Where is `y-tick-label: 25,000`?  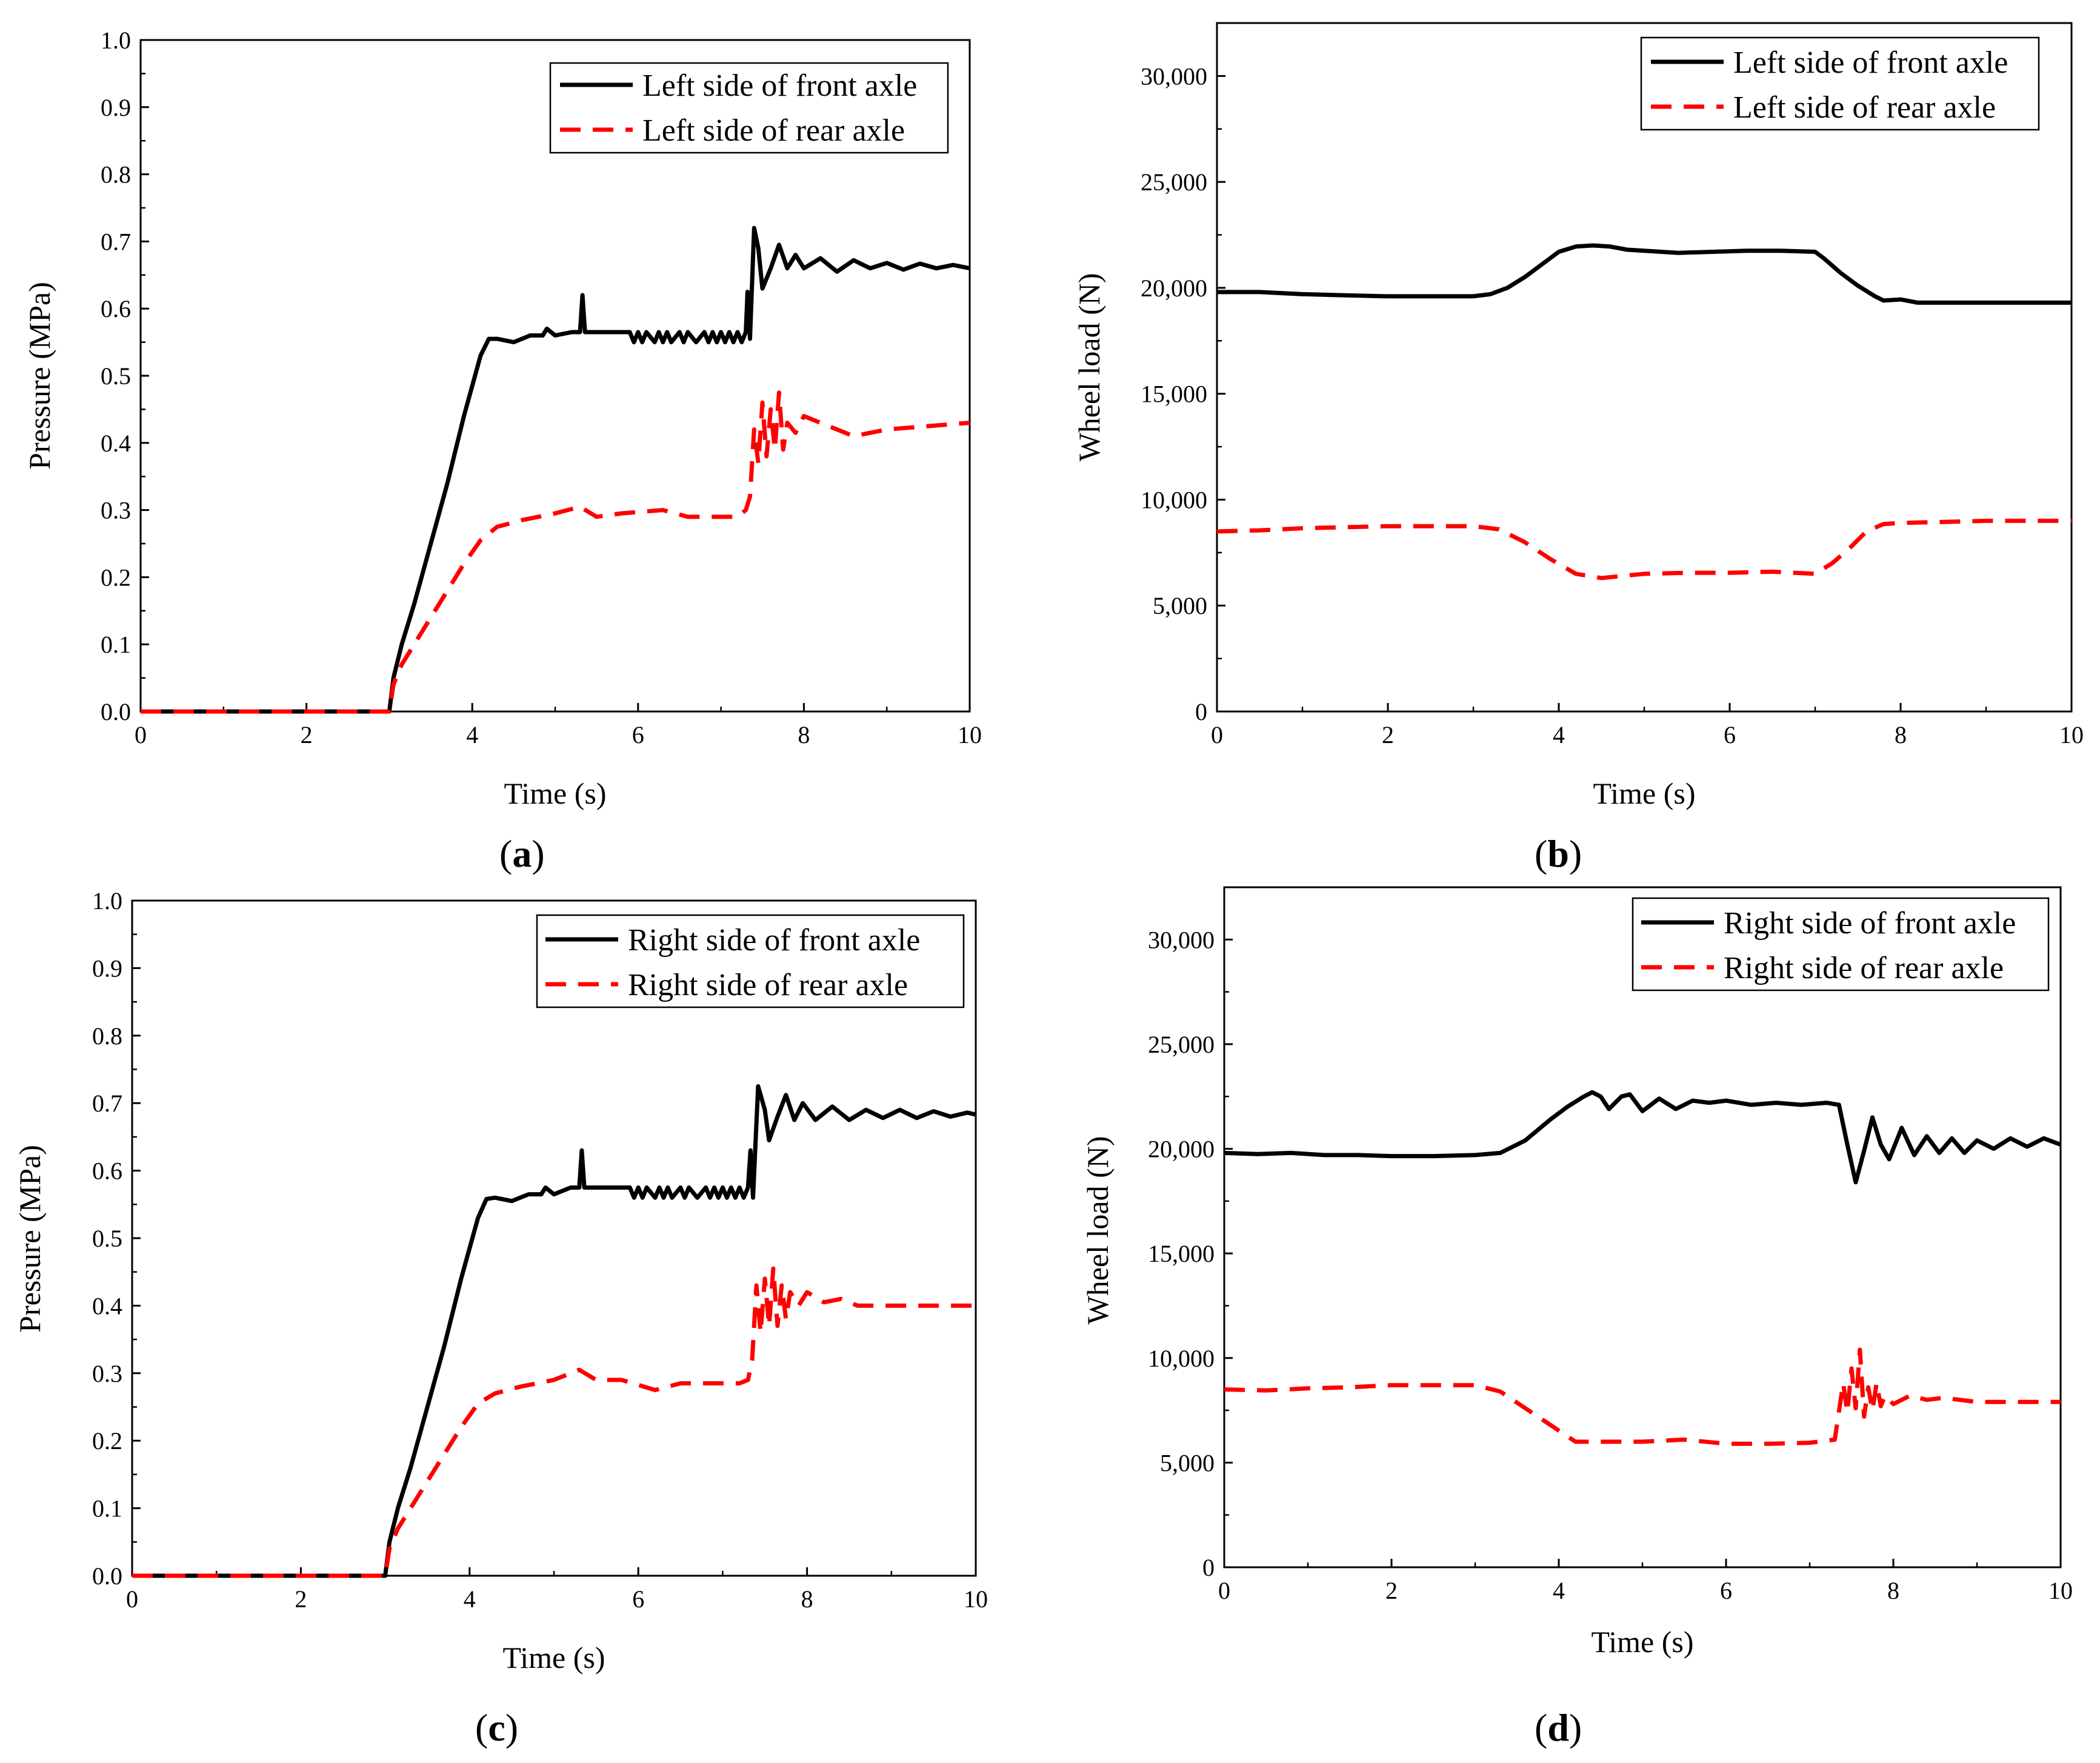 y-tick-label: 25,000 is located at coordinates (1174, 182).